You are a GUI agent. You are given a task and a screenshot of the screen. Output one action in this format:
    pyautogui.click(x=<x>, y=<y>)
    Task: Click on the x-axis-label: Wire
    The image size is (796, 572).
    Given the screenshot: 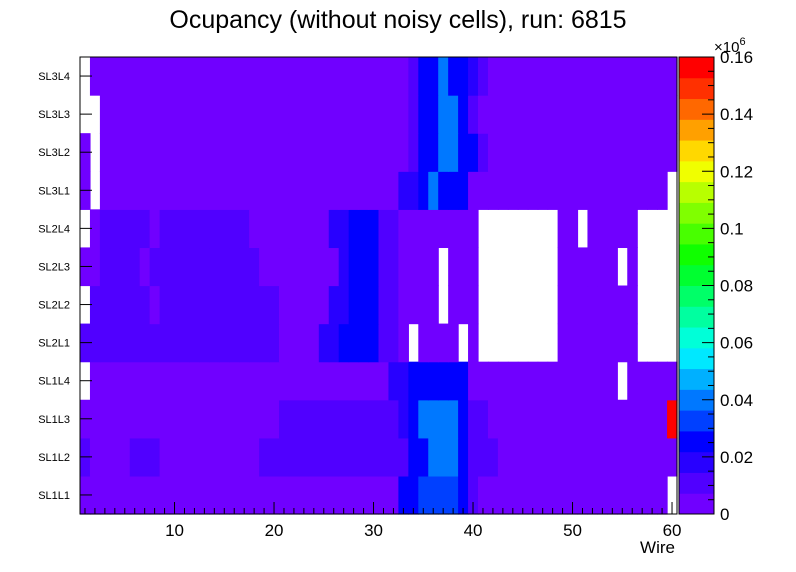 What is the action you would take?
    pyautogui.click(x=657, y=547)
    